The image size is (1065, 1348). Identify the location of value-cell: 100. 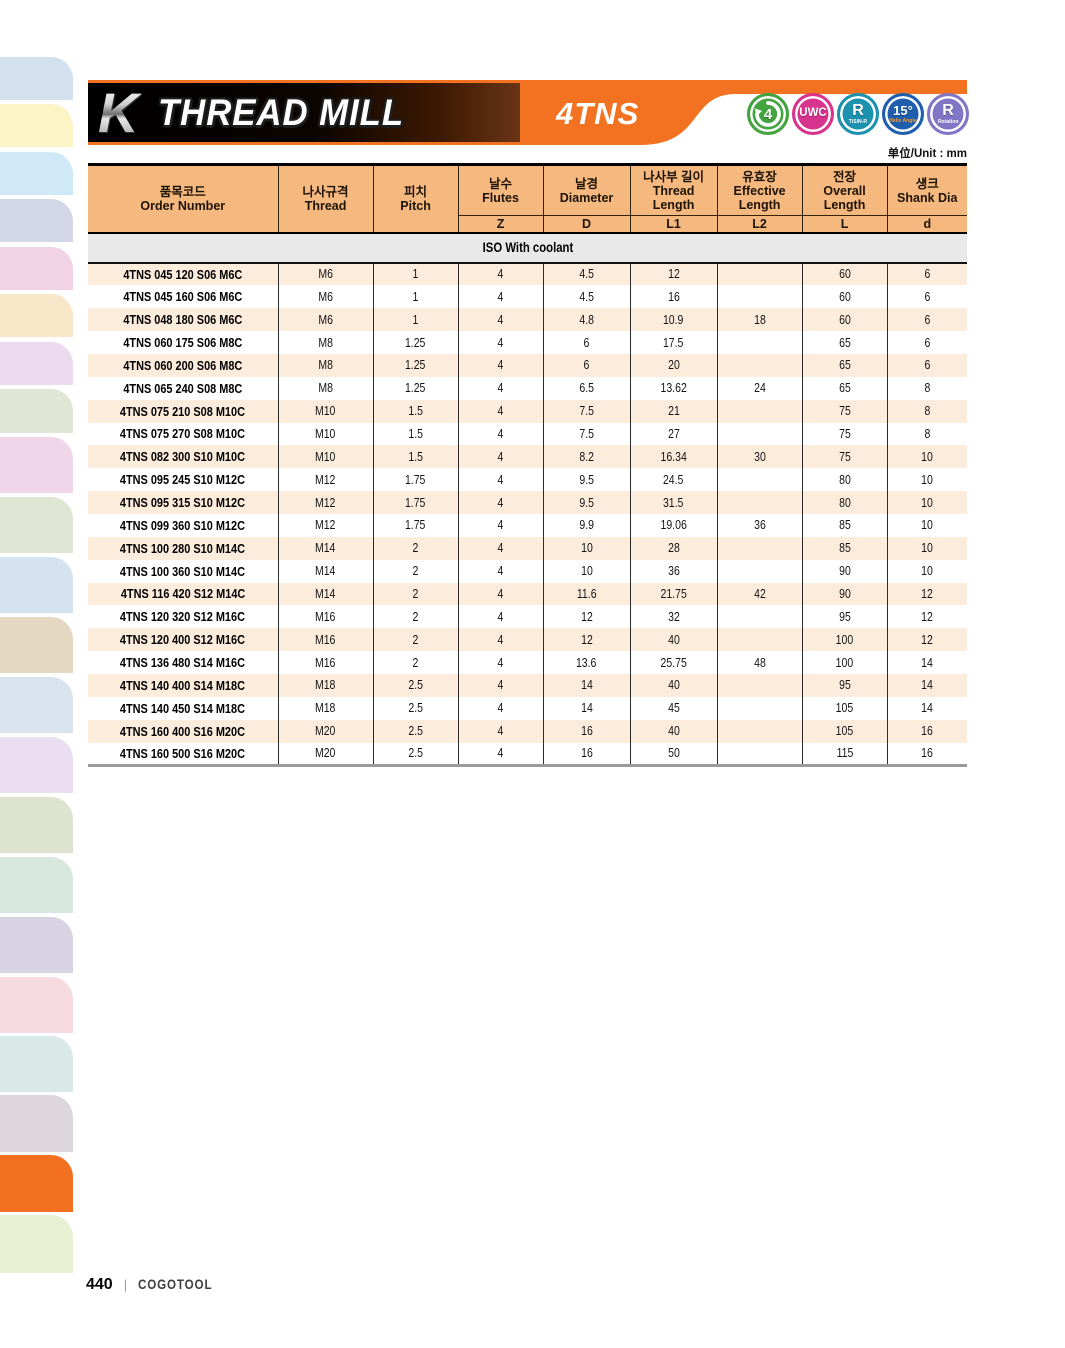
(844, 640).